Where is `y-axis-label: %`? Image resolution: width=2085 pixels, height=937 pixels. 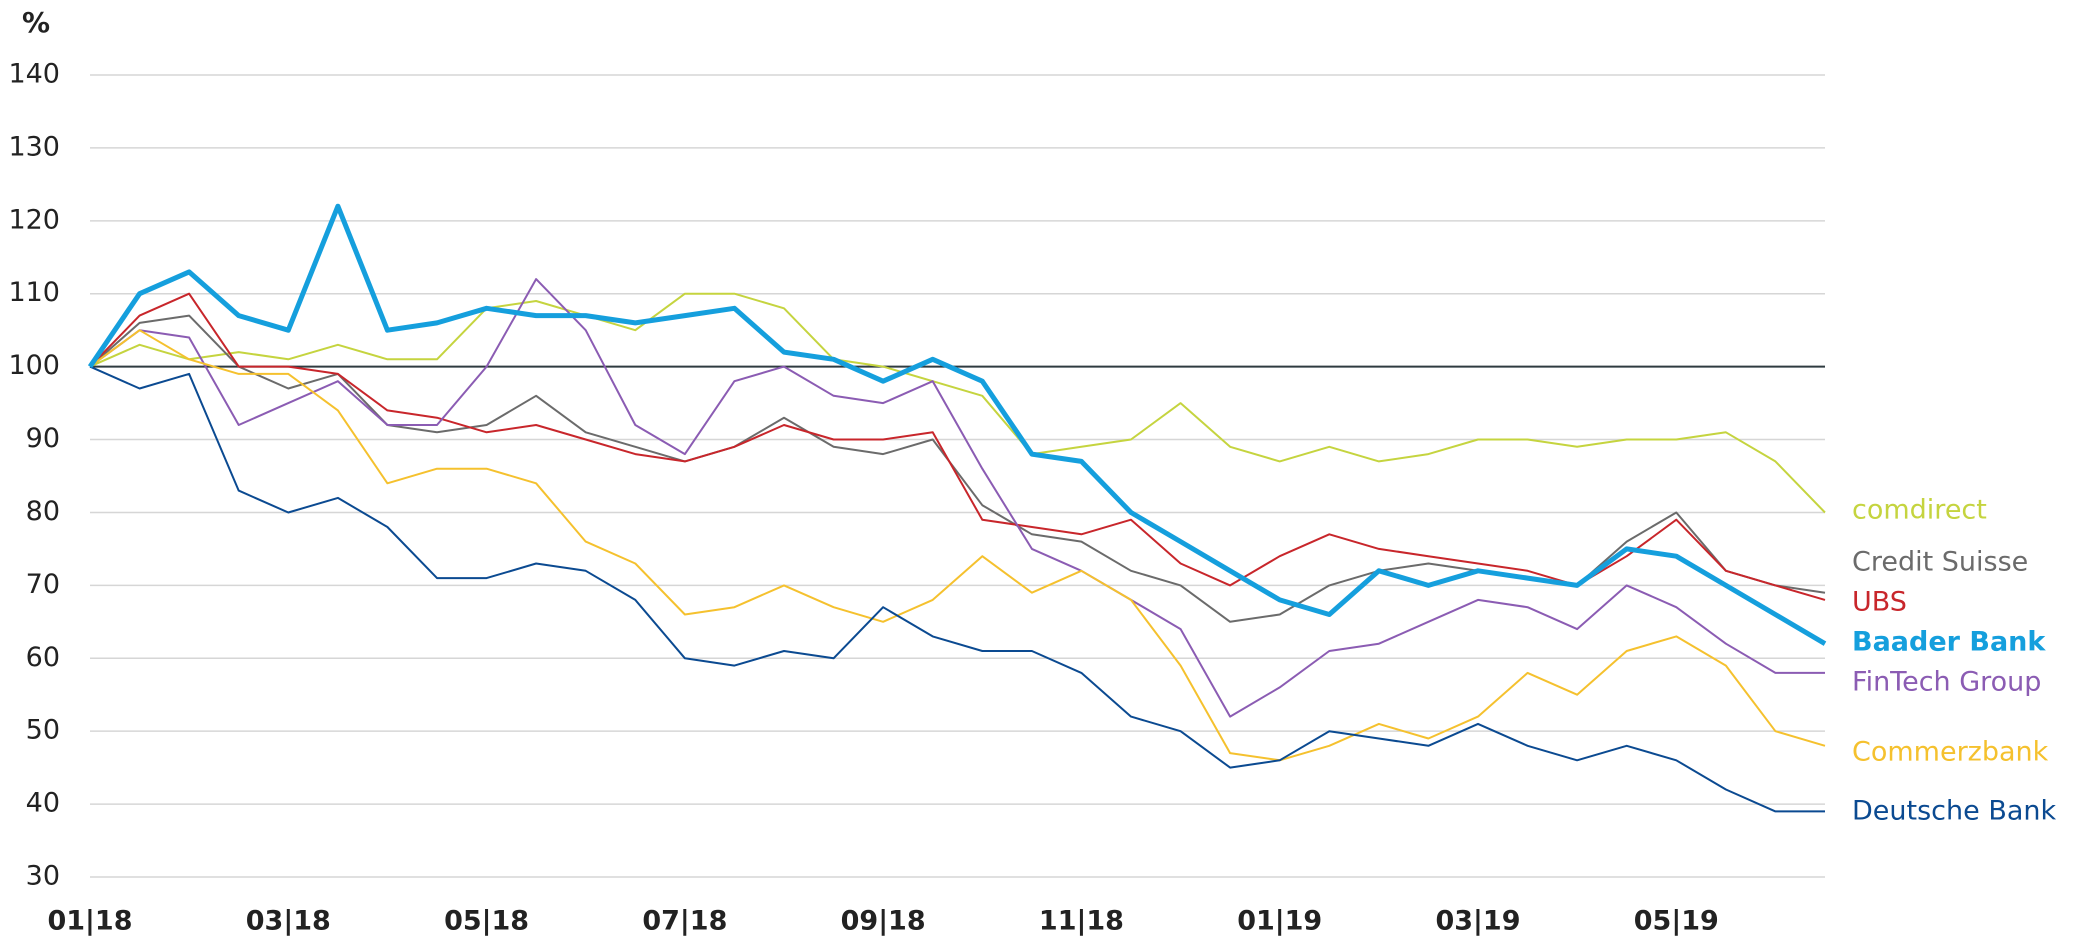
y-axis-label: % is located at coordinates (36, 22).